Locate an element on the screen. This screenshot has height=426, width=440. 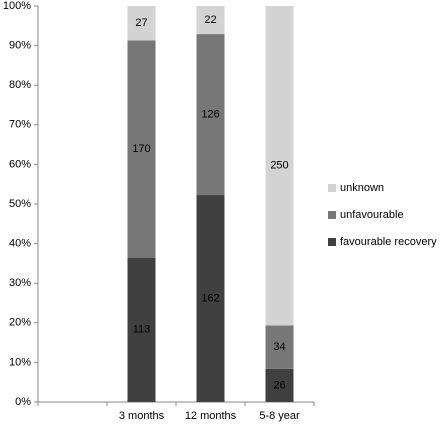
y-tick-label: 60% is located at coordinates (20, 164).